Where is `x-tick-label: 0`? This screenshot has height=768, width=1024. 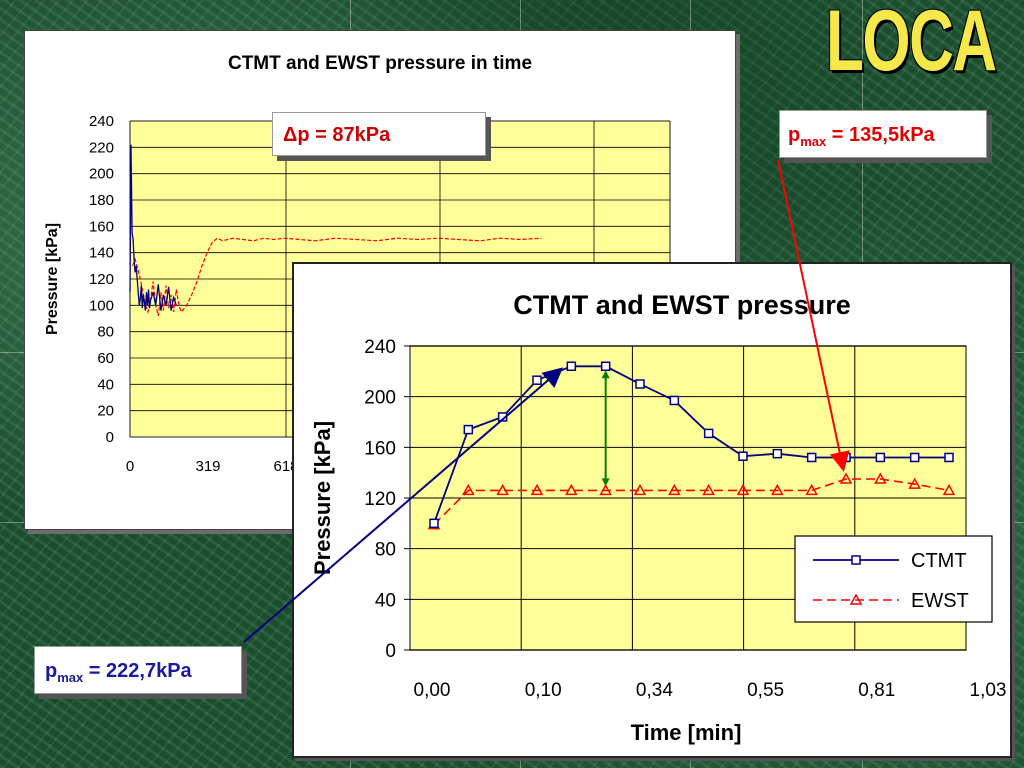
x-tick-label: 0 is located at coordinates (130, 466).